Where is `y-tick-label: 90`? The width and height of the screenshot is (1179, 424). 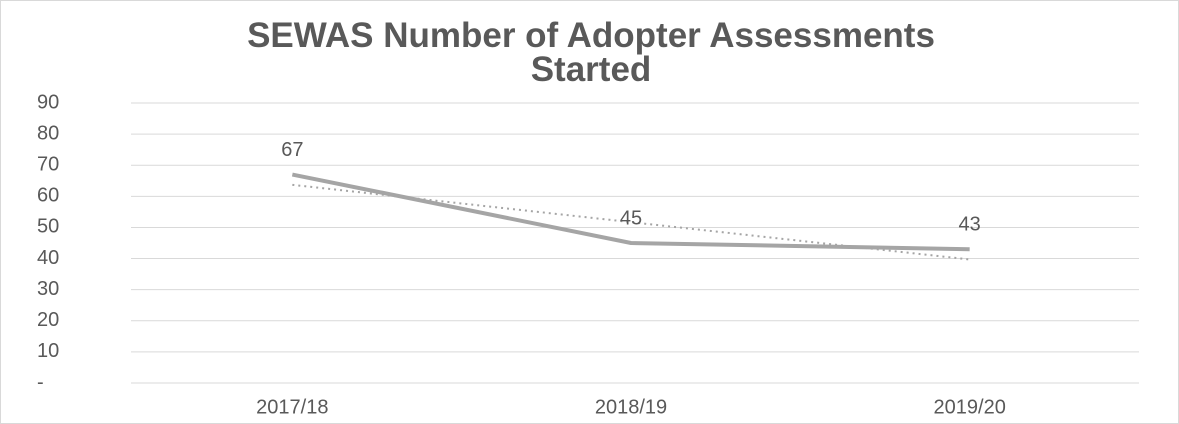 y-tick-label: 90 is located at coordinates (48, 102).